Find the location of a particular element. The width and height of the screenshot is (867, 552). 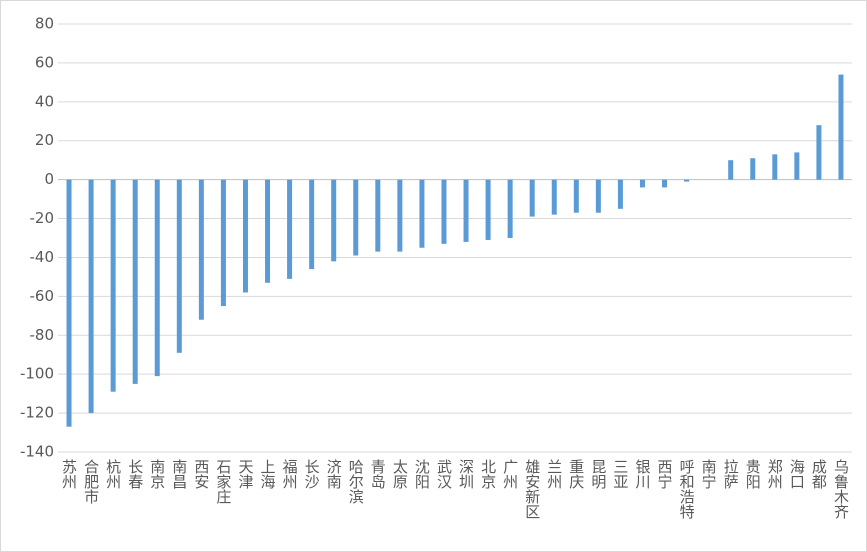

x-tick-label: 上海 is located at coordinates (268, 474).